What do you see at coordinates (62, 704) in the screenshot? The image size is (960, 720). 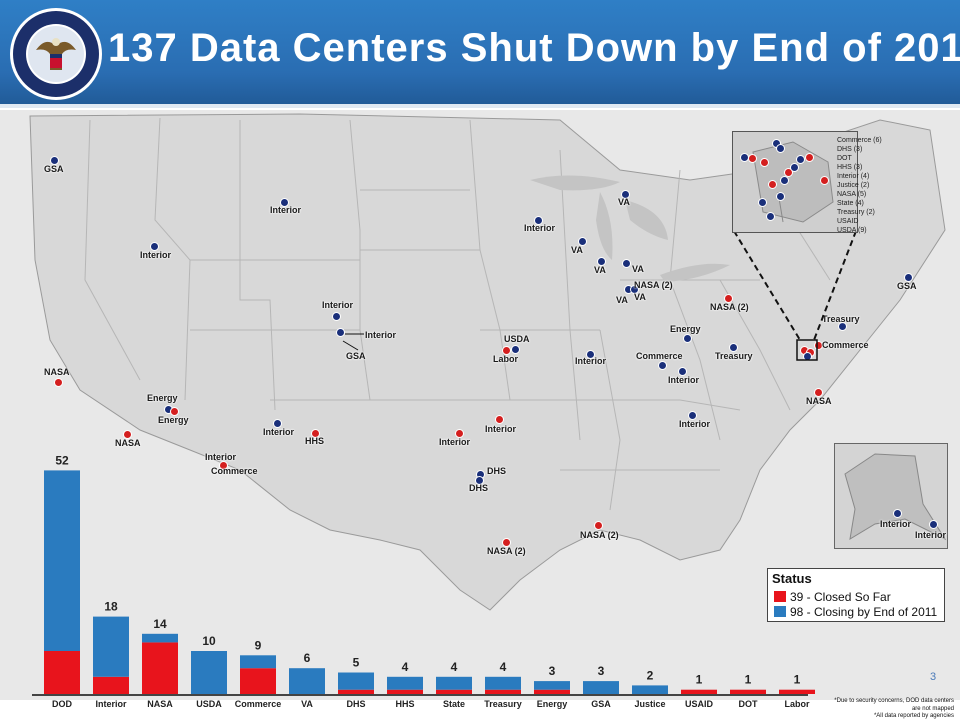 I see `category-label: DOD` at bounding box center [62, 704].